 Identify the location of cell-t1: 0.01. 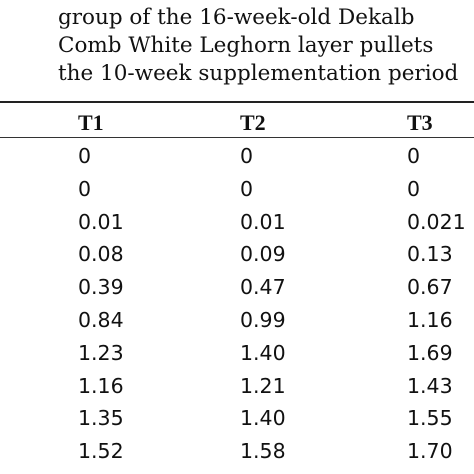
(101, 221).